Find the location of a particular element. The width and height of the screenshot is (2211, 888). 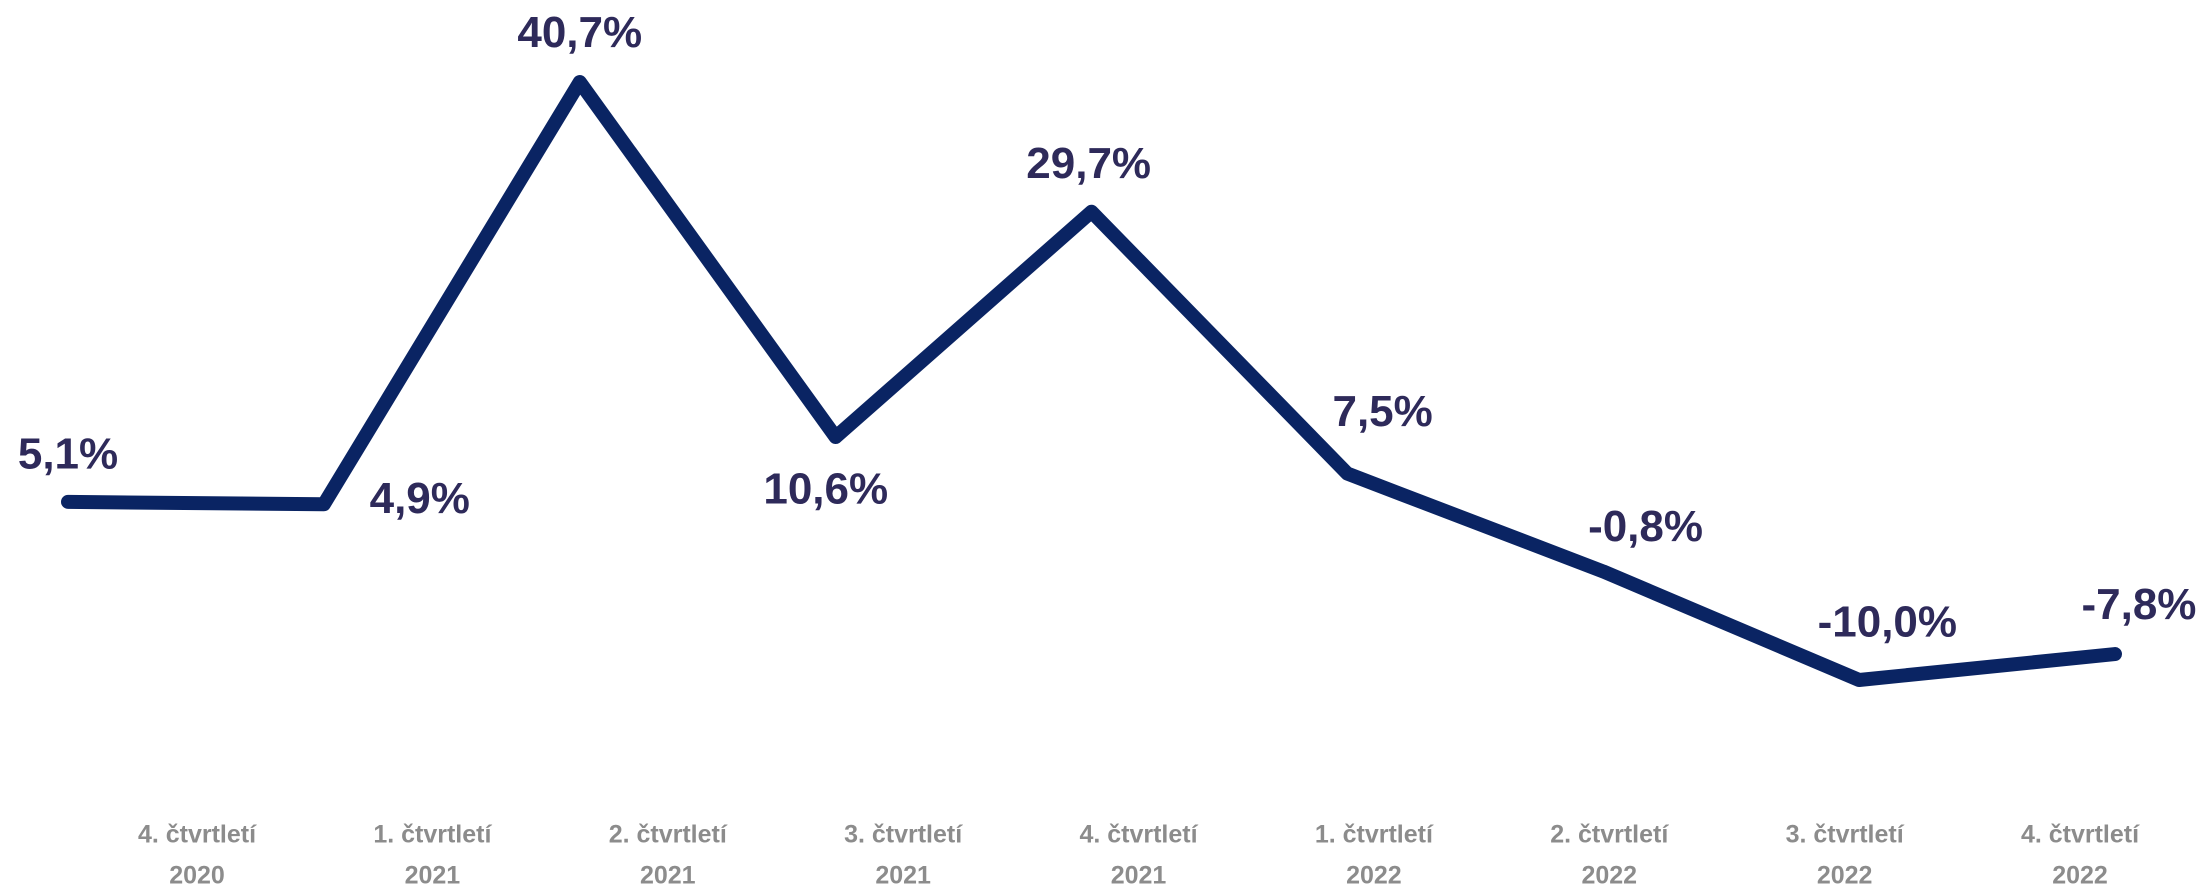

x-tick-label: 2020 is located at coordinates (197, 875).